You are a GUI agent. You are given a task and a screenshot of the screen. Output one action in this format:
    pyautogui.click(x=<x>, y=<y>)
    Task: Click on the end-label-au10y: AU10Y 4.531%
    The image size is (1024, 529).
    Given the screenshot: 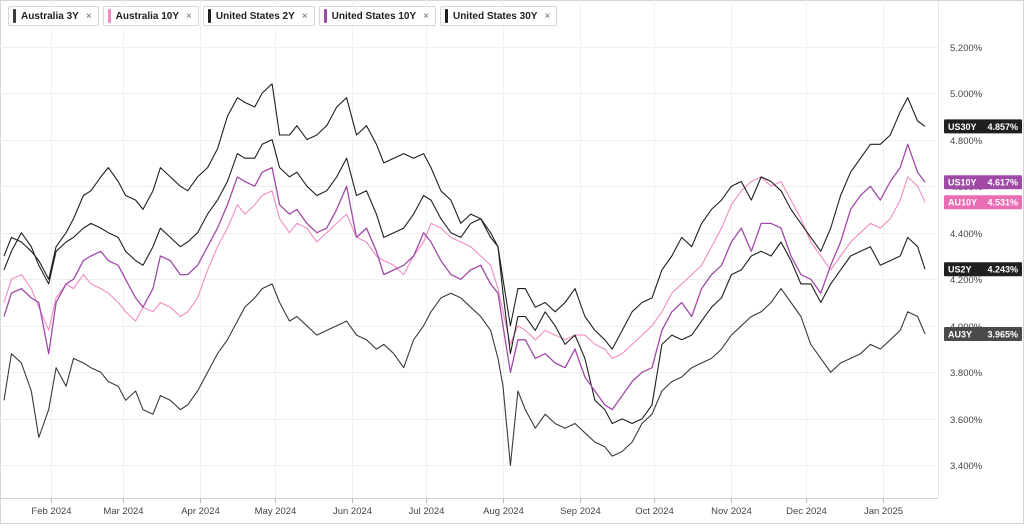 What is the action you would take?
    pyautogui.click(x=983, y=202)
    